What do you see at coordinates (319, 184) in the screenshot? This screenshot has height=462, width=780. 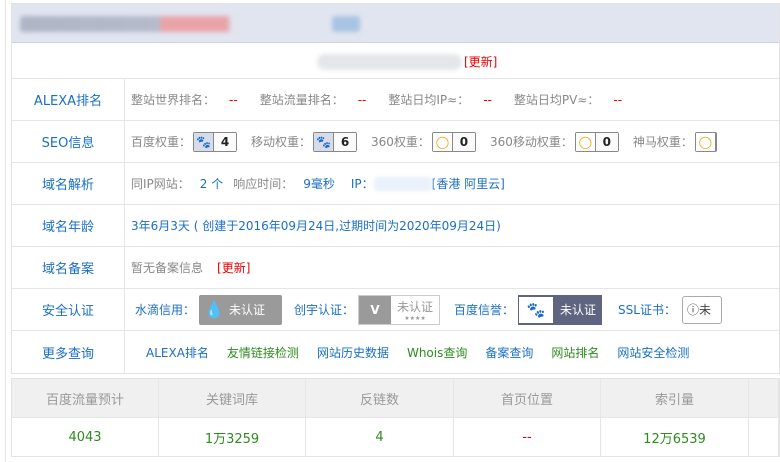 I see `response-time-value: 9毫秒` at bounding box center [319, 184].